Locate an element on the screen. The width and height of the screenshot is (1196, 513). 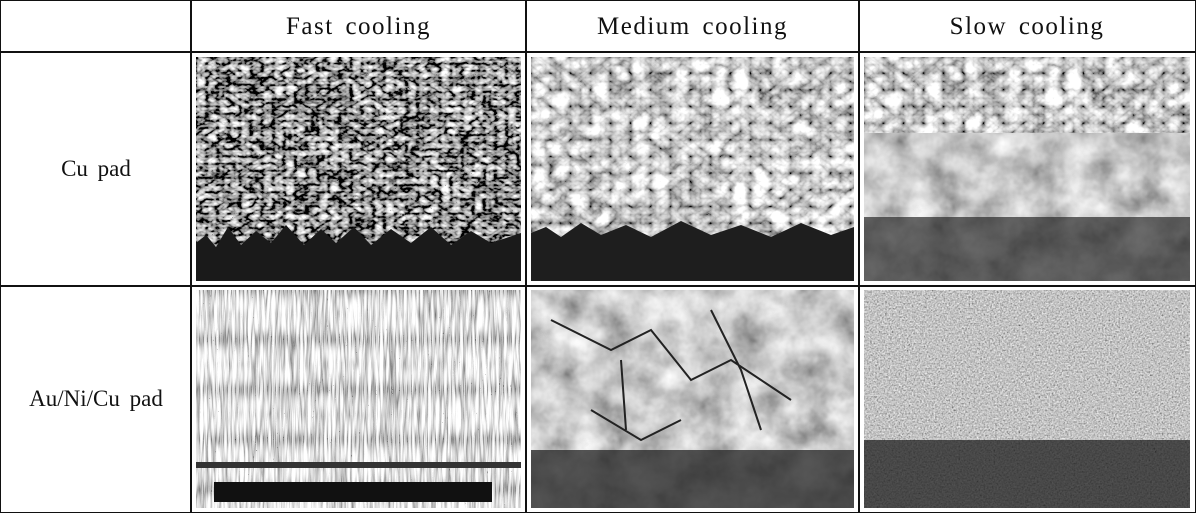
row-label-cell: Cu pad is located at coordinates (96, 169).